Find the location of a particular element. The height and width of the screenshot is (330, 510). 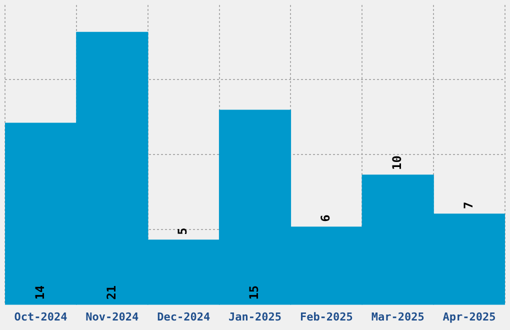

data-label: 5 is located at coordinates (183, 231).